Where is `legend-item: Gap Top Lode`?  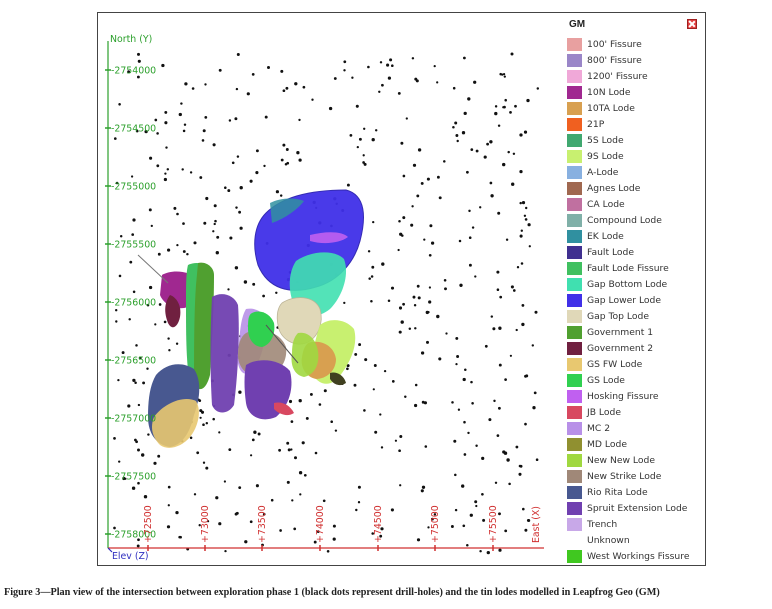
legend-item: Gap Top Lode is located at coordinates (628, 316).